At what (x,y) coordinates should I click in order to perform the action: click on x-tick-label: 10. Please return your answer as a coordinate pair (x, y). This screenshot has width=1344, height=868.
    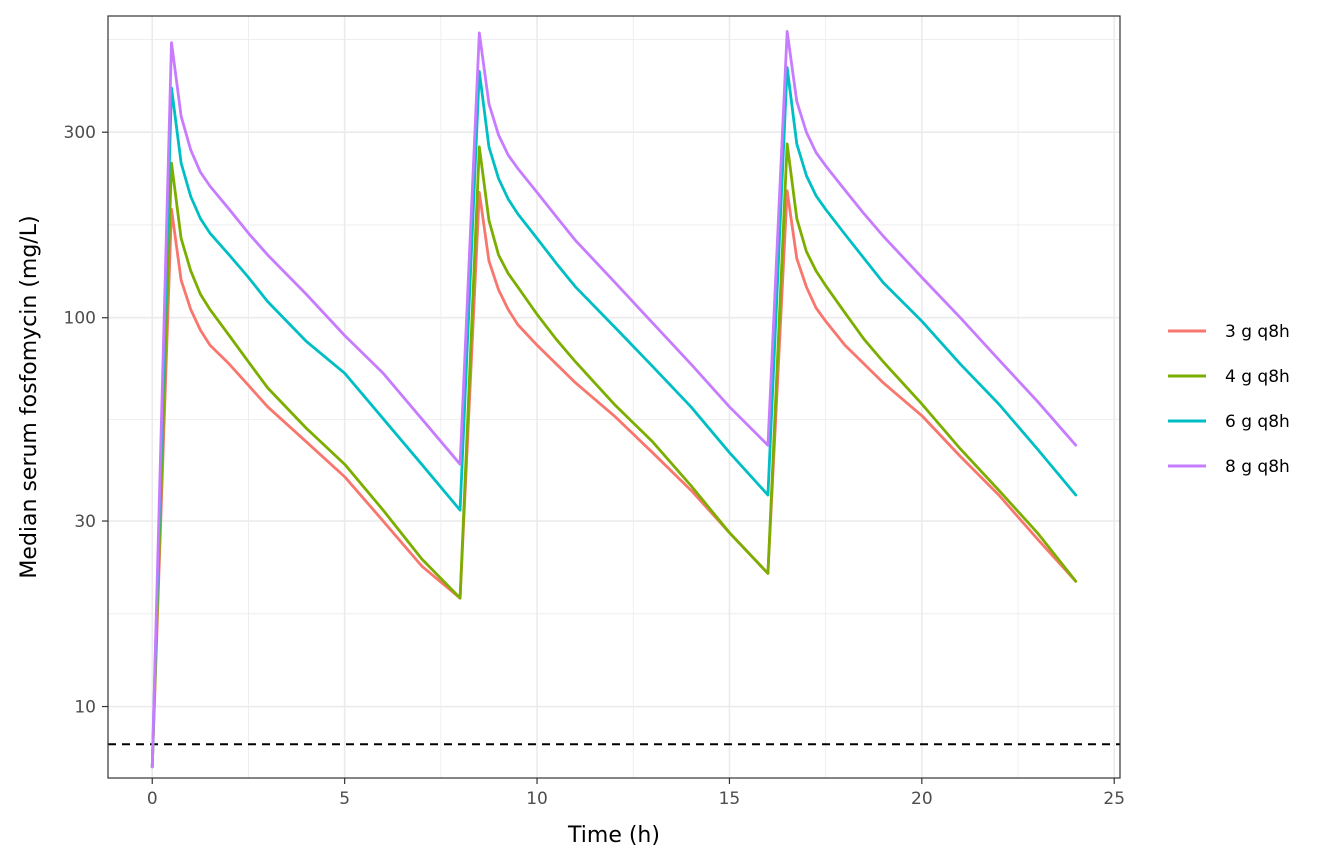
    Looking at the image, I should click on (537, 799).